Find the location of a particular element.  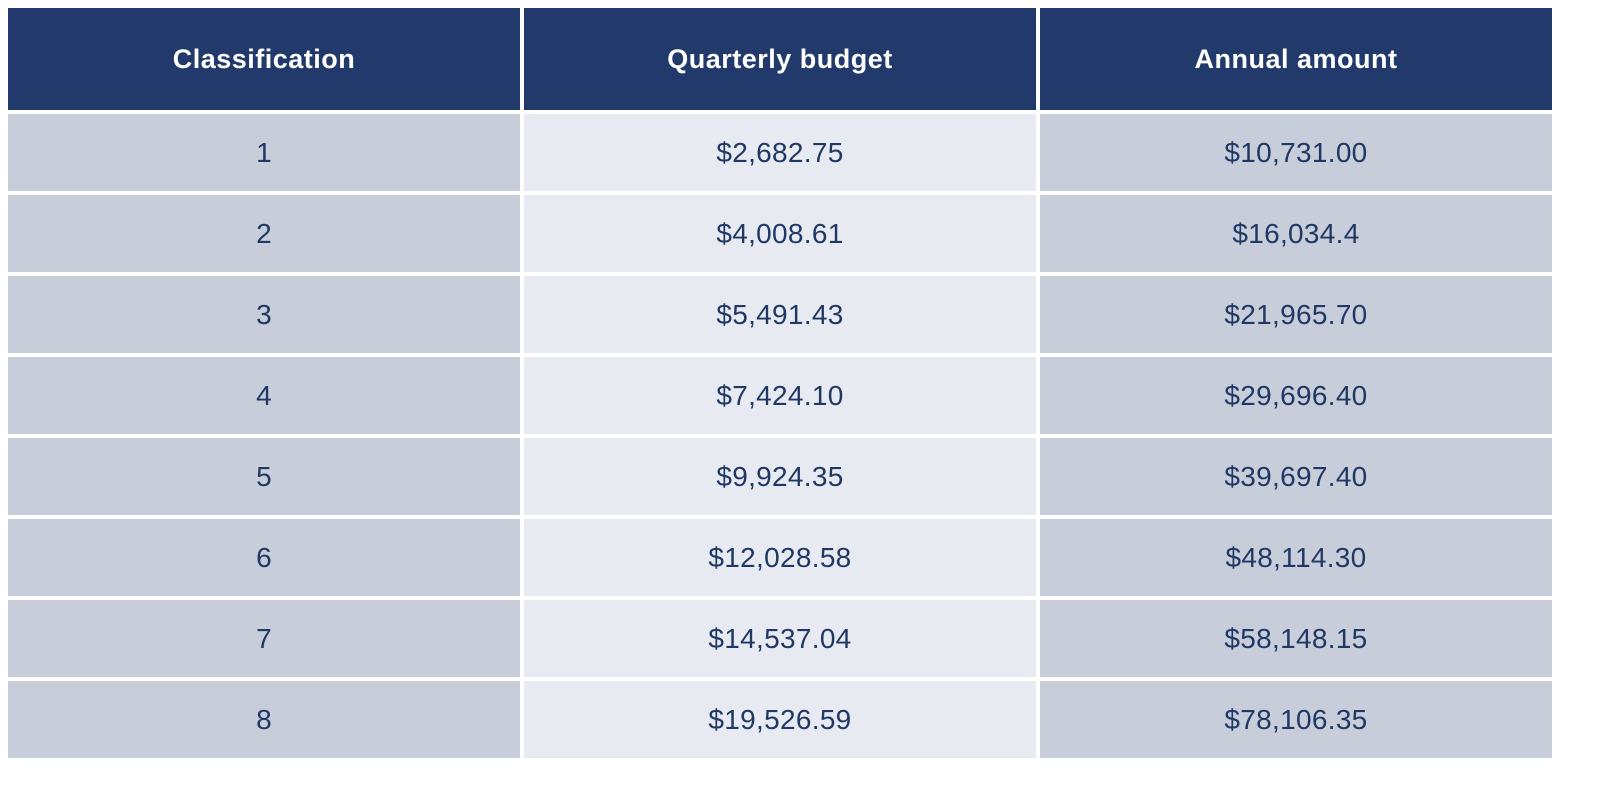

classification-cell: 1 is located at coordinates (264, 152).